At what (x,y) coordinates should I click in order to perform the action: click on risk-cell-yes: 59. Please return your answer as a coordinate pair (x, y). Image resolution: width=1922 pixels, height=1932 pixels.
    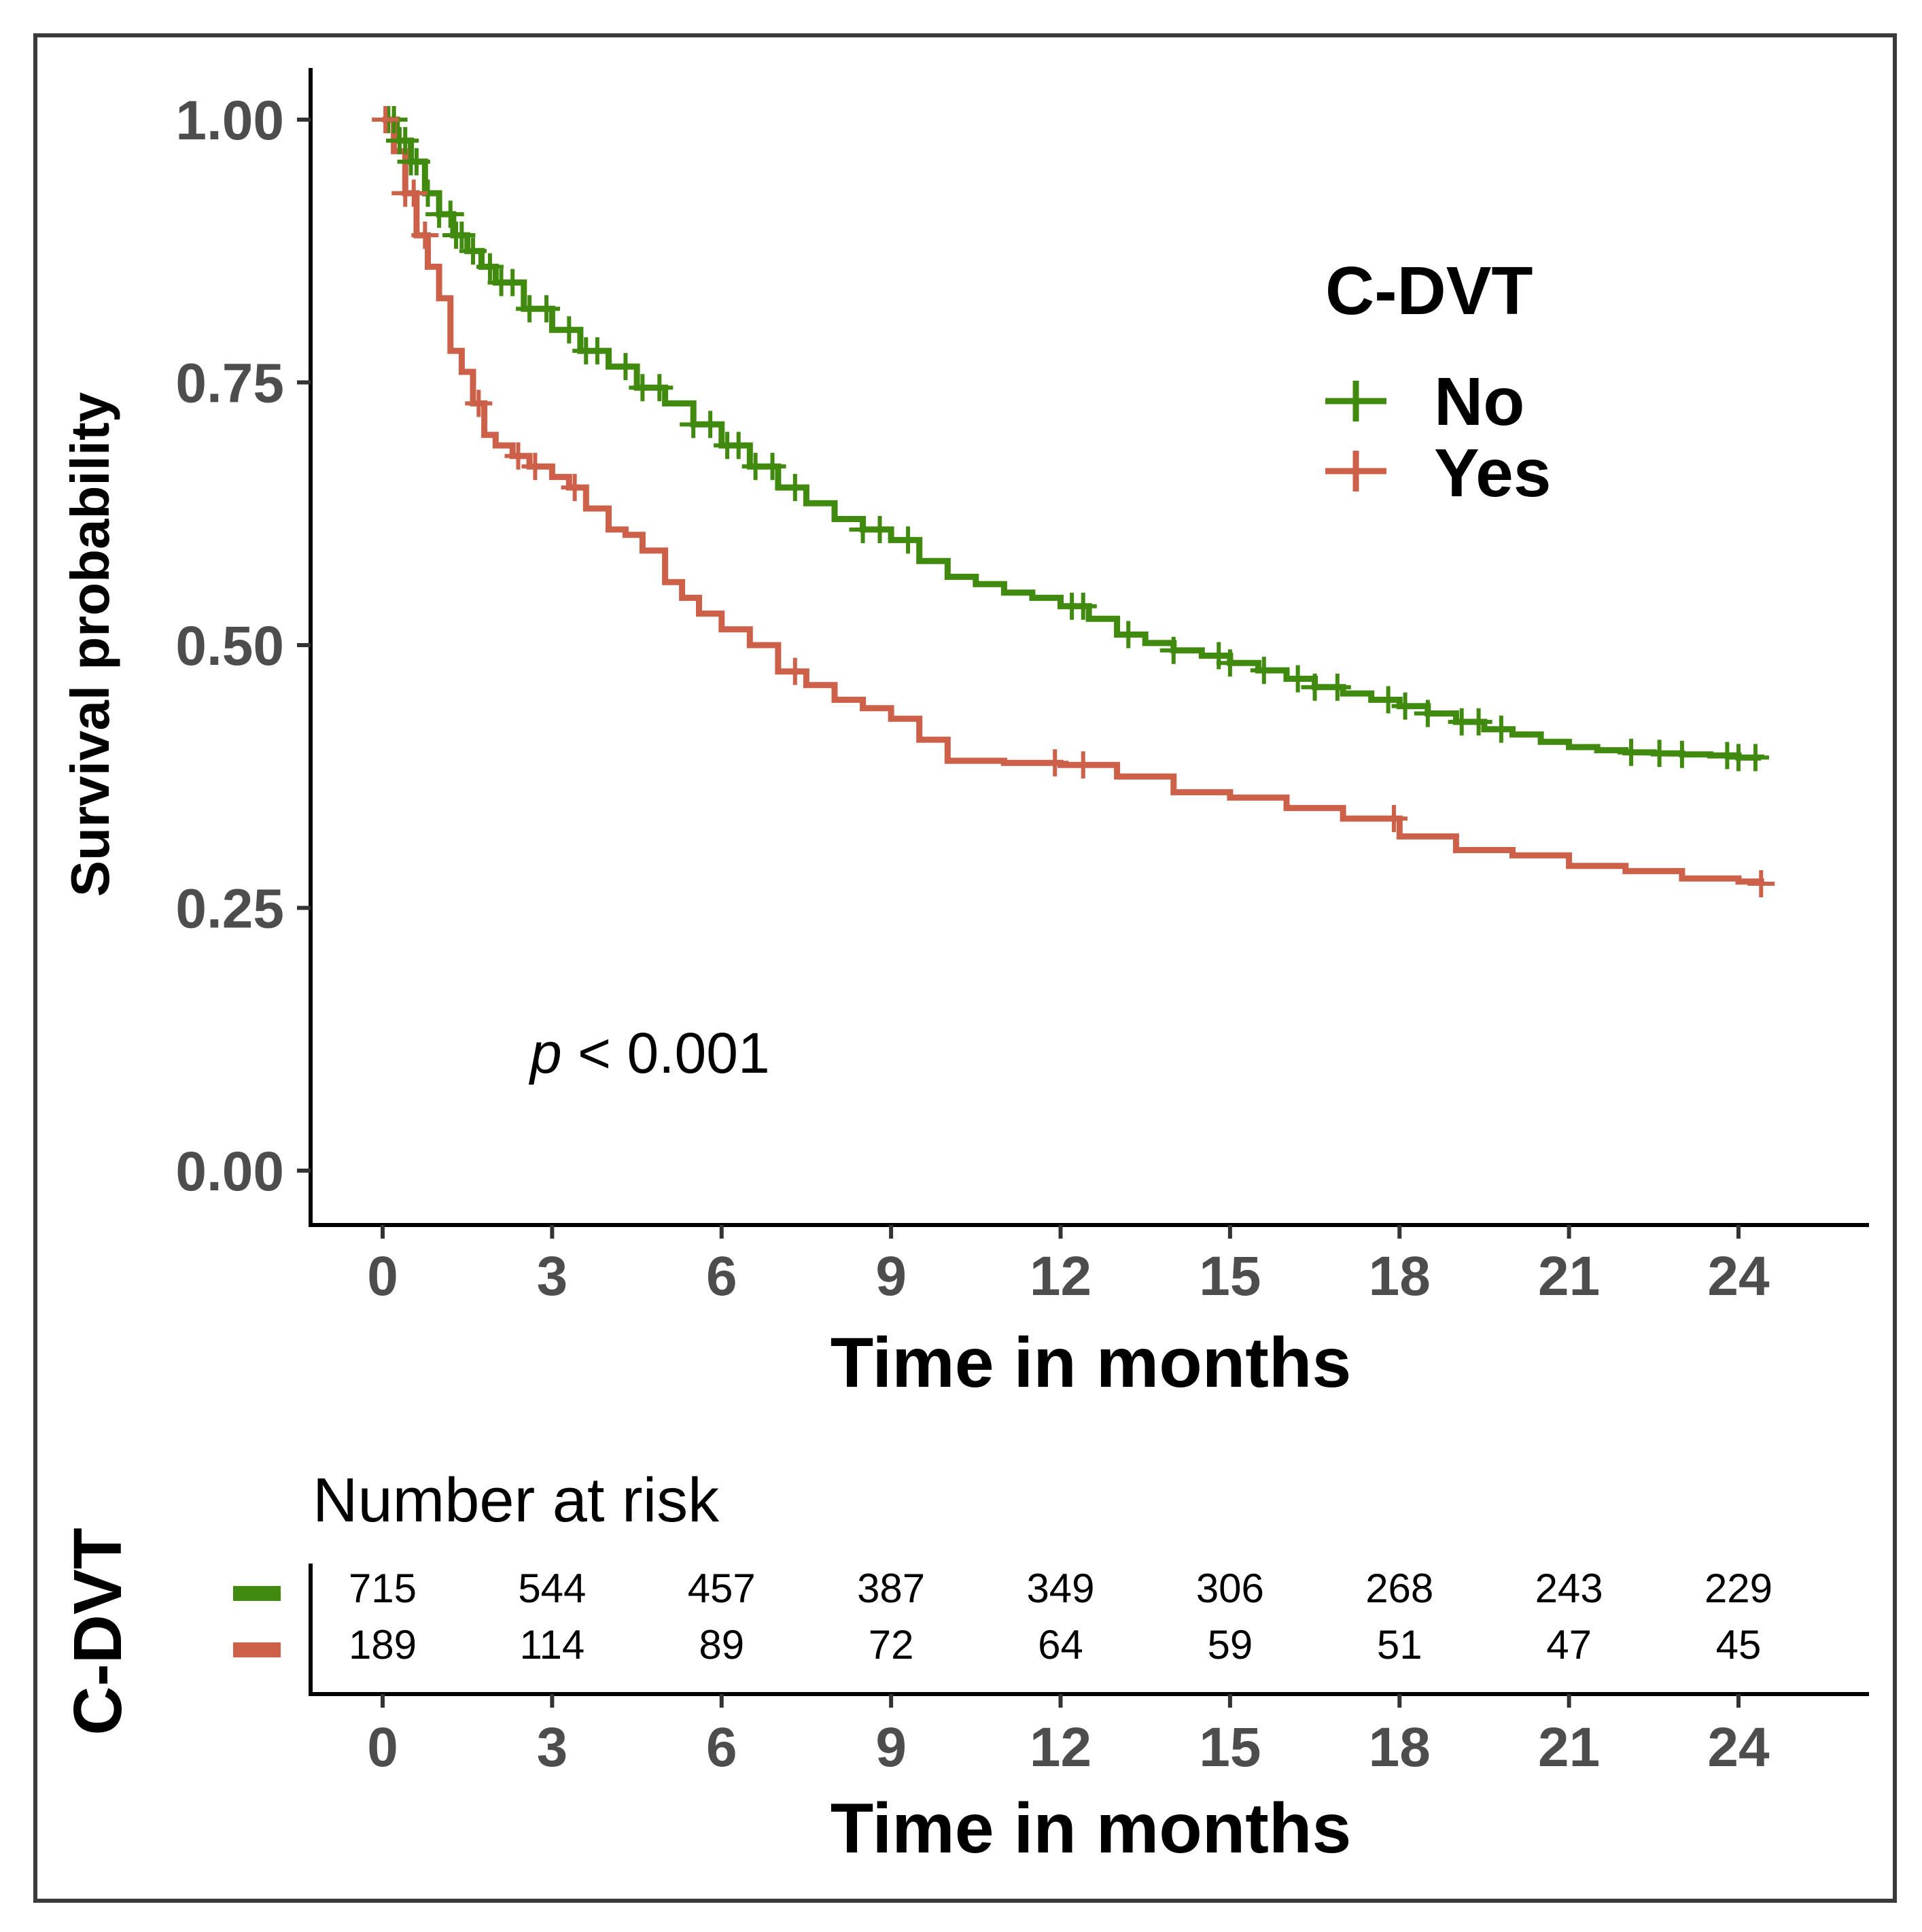
    Looking at the image, I should click on (1230, 1645).